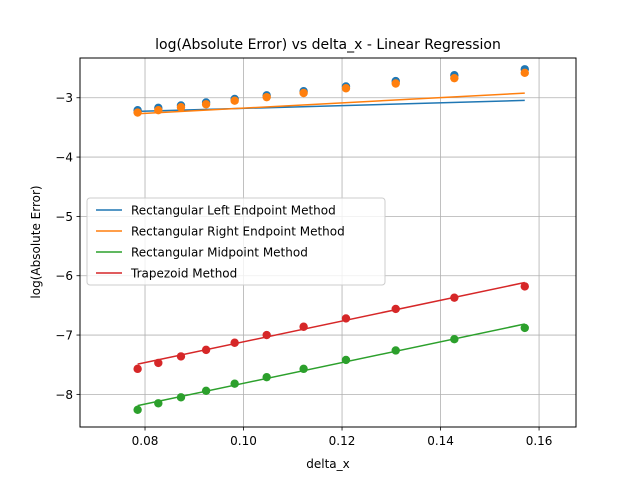 The image size is (640, 480). What do you see at coordinates (64, 336) in the screenshot?
I see `y-tick-label: −7` at bounding box center [64, 336].